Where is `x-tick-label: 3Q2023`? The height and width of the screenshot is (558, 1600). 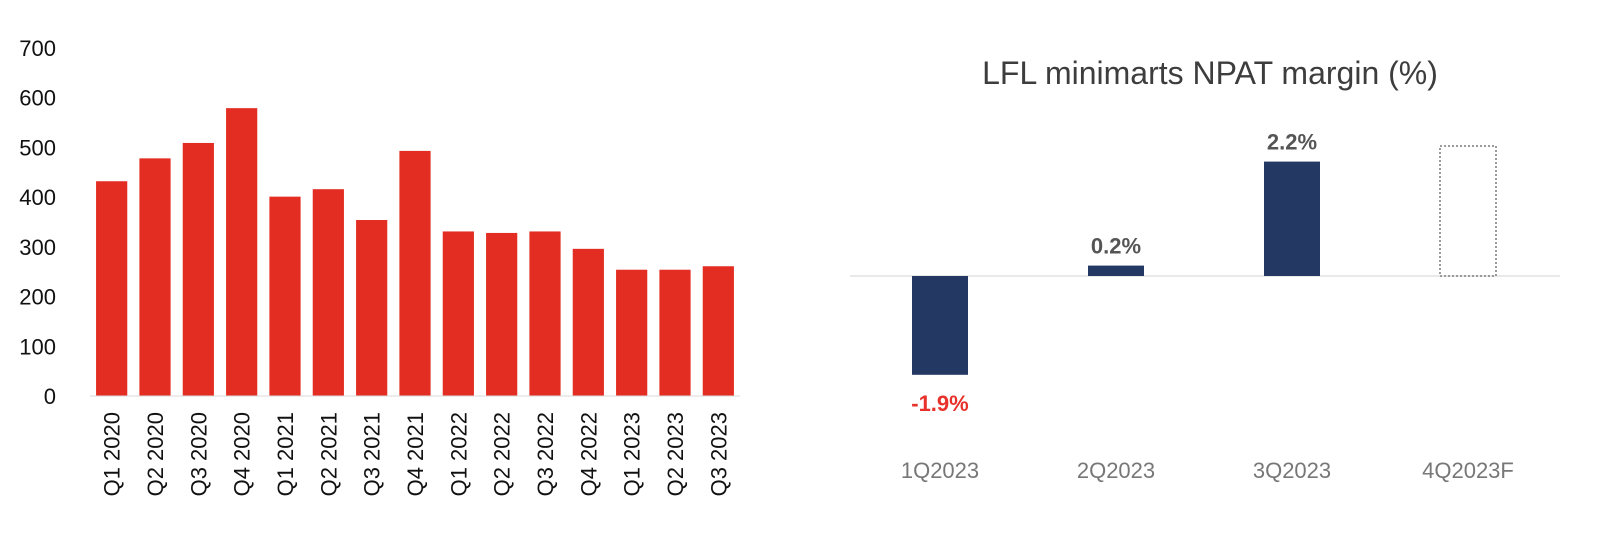 x-tick-label: 3Q2023 is located at coordinates (1292, 470).